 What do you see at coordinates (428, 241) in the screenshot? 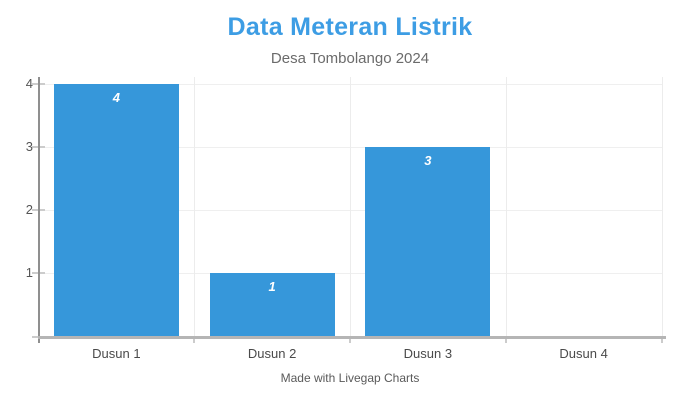
I see `bar-dusun-3: 3` at bounding box center [428, 241].